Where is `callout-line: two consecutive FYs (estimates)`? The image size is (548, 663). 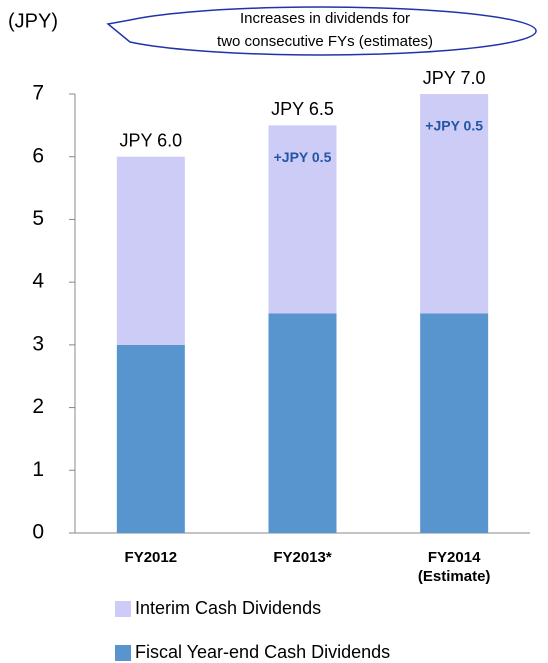
callout-line: two consecutive FYs (estimates) is located at coordinates (325, 41).